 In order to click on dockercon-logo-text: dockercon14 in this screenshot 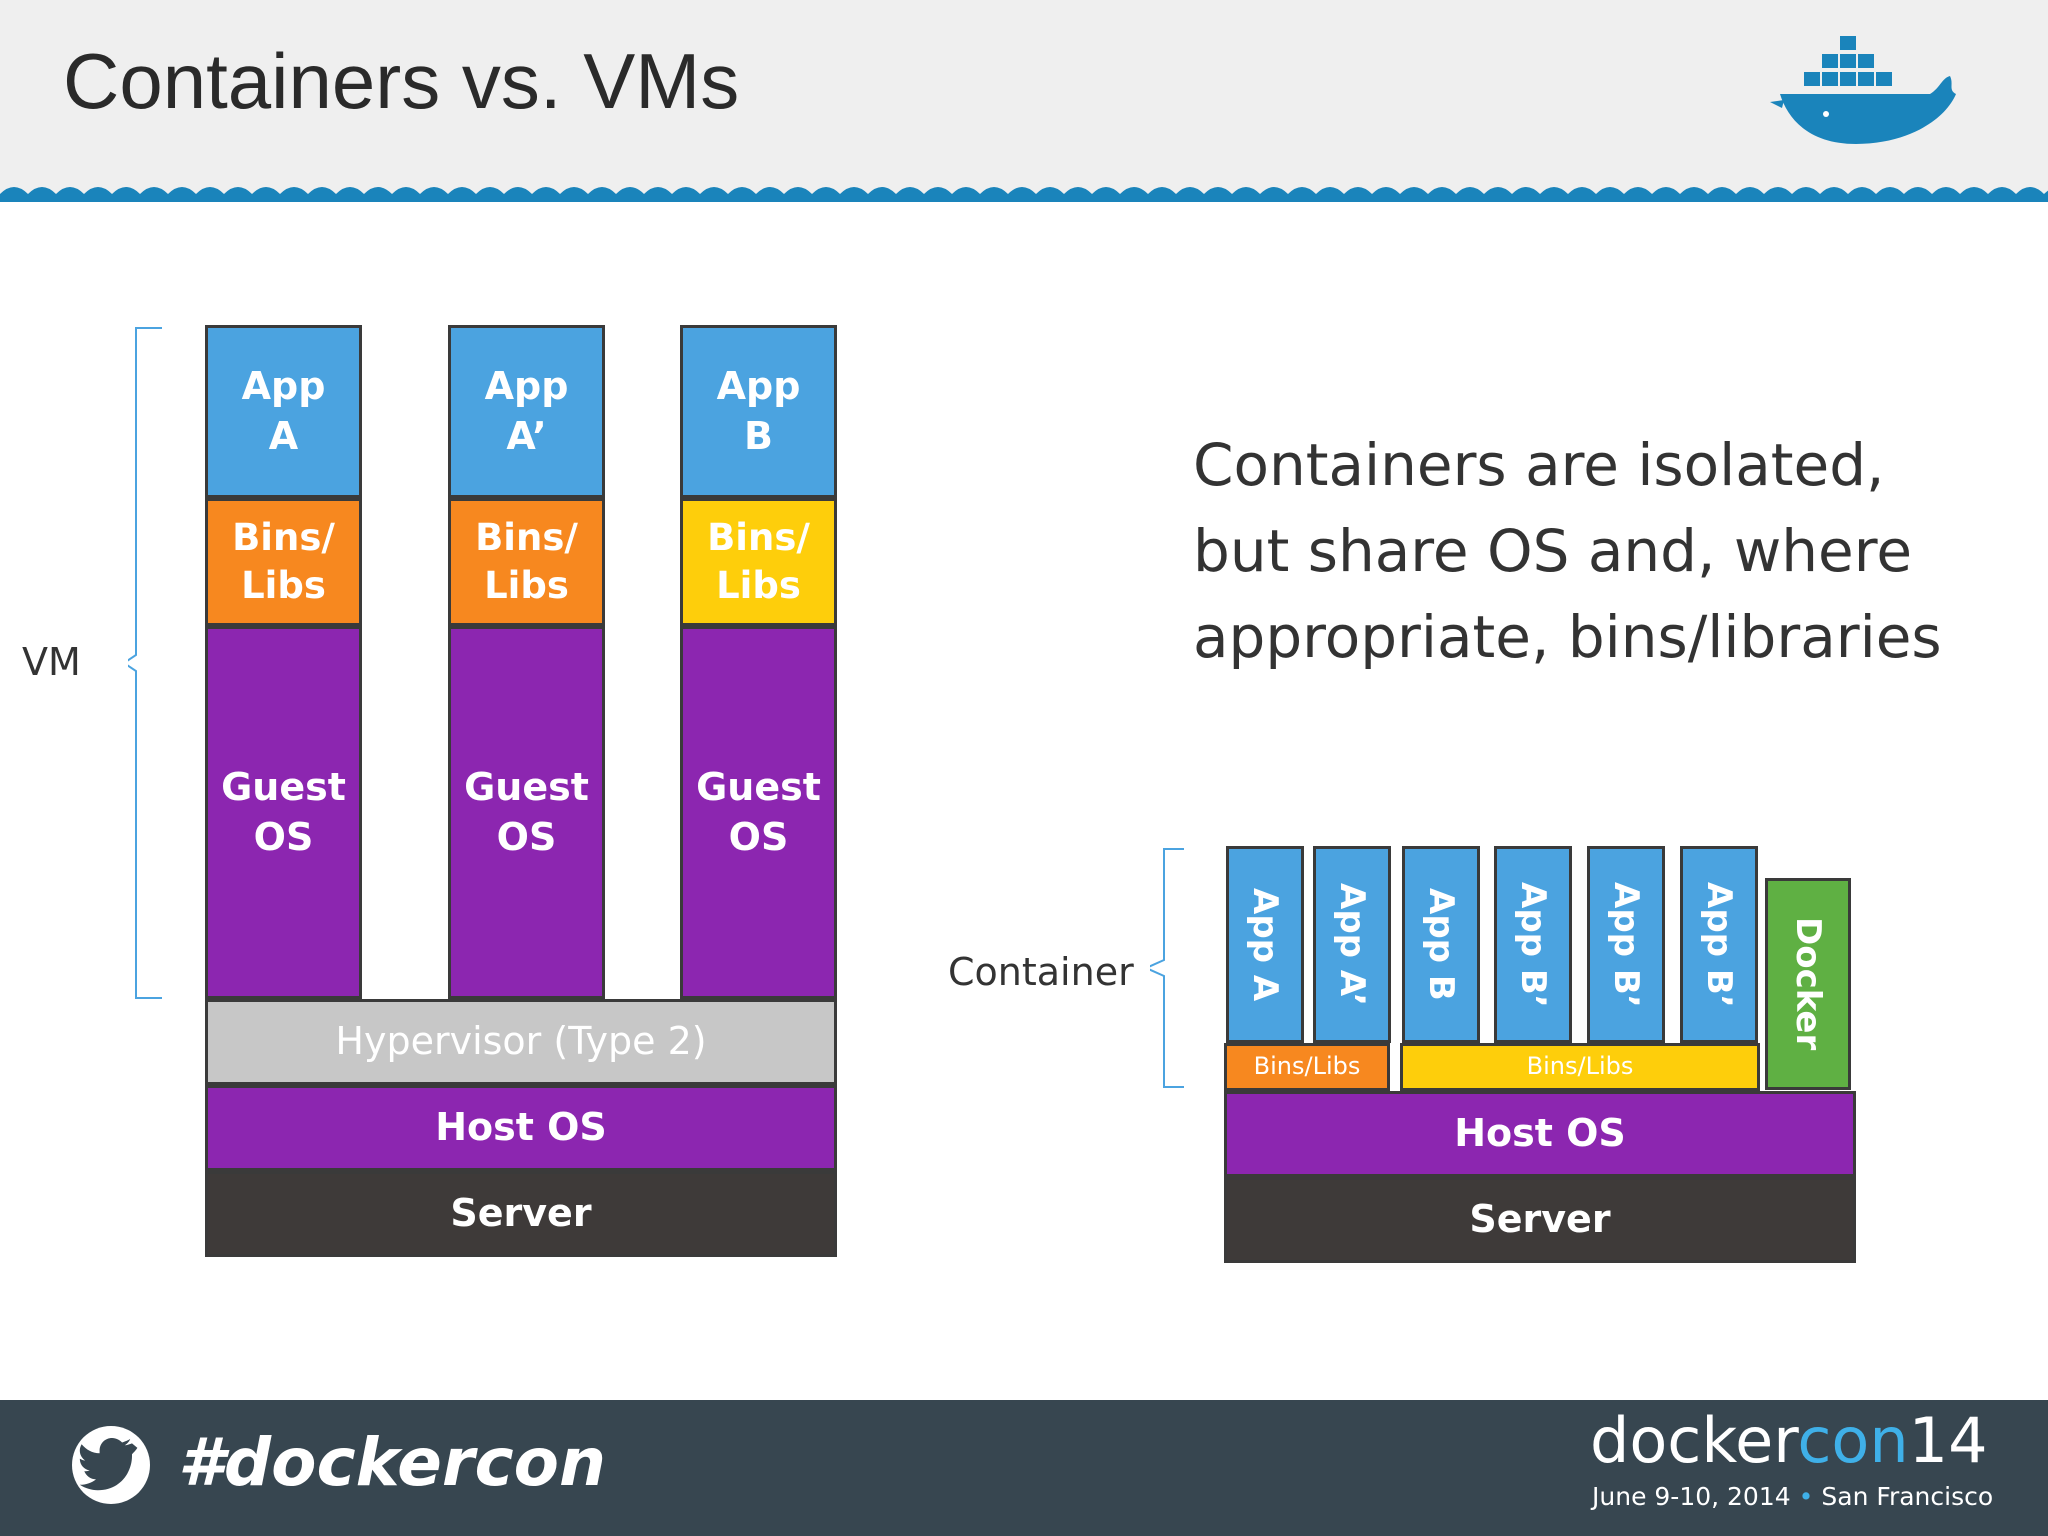, I will do `click(1789, 1441)`.